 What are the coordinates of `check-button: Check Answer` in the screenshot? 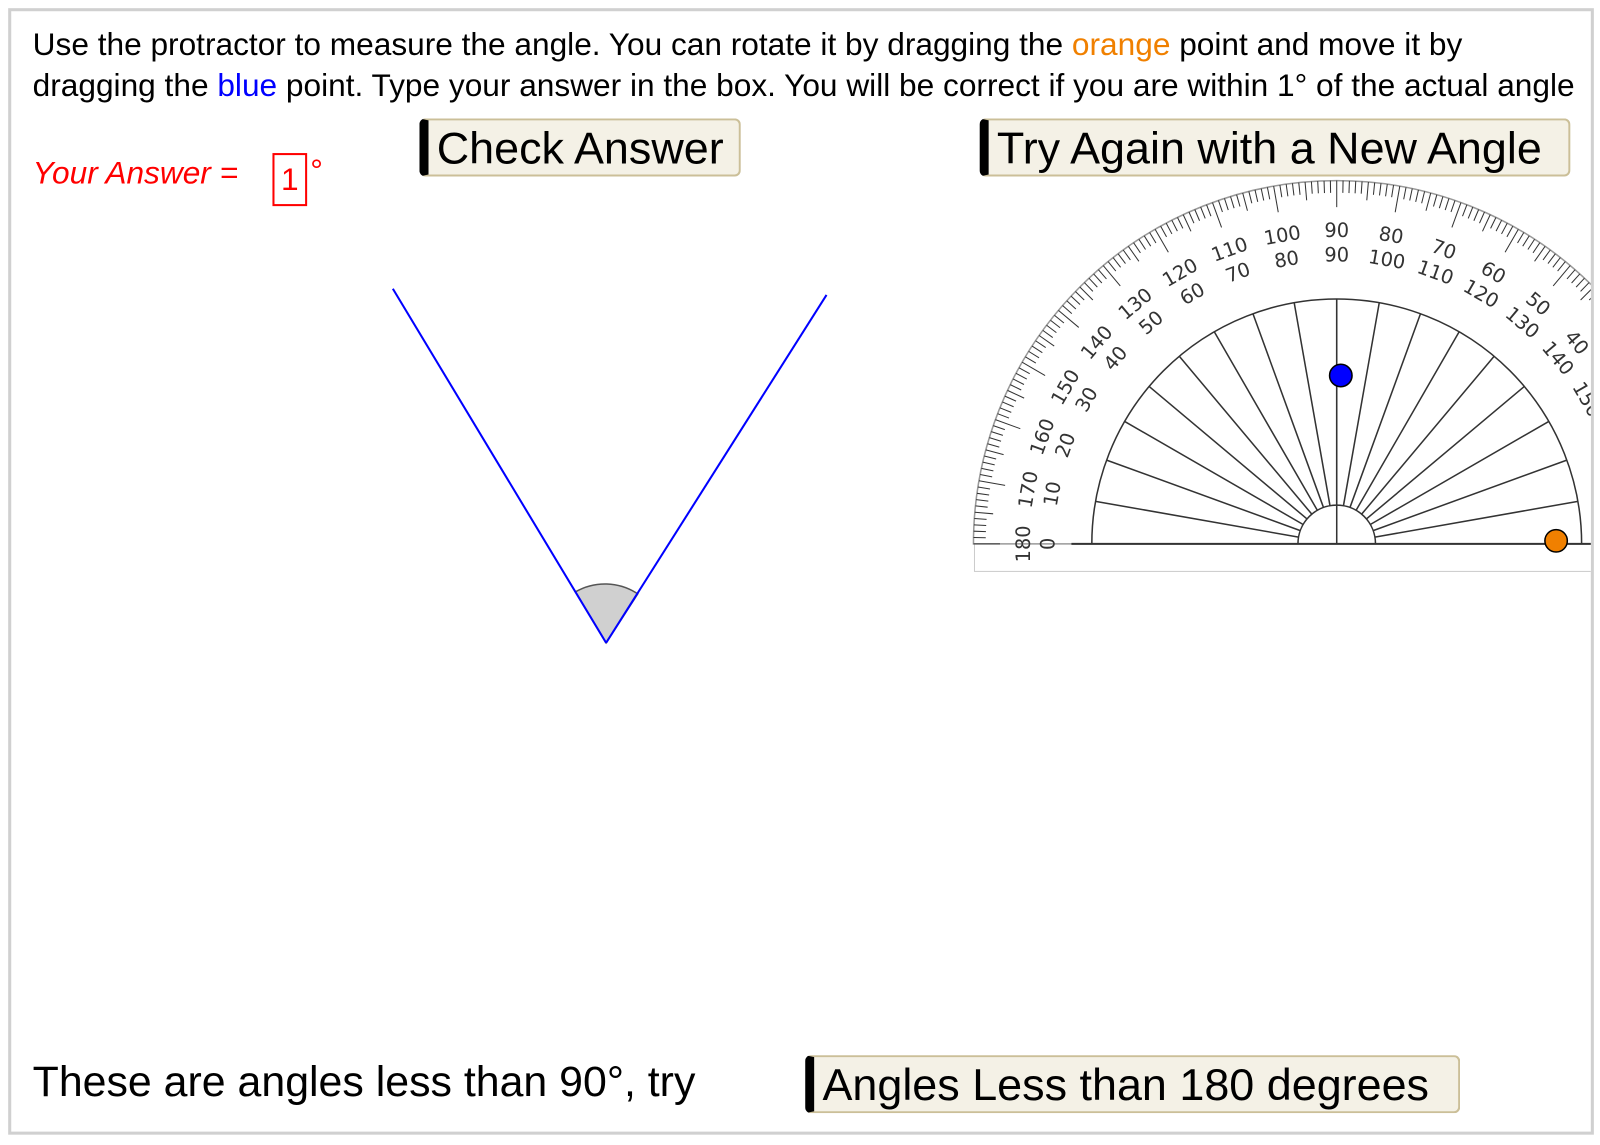 It's located at (580, 147).